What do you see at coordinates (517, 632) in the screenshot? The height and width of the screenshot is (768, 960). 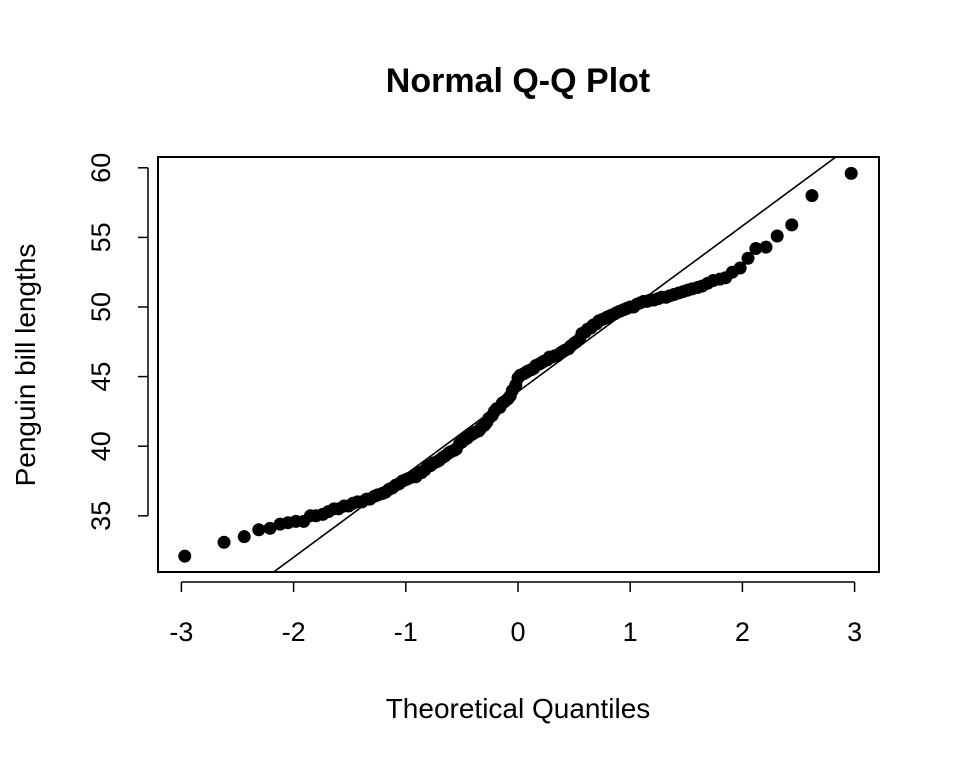 I see `x-tick-label: 0` at bounding box center [517, 632].